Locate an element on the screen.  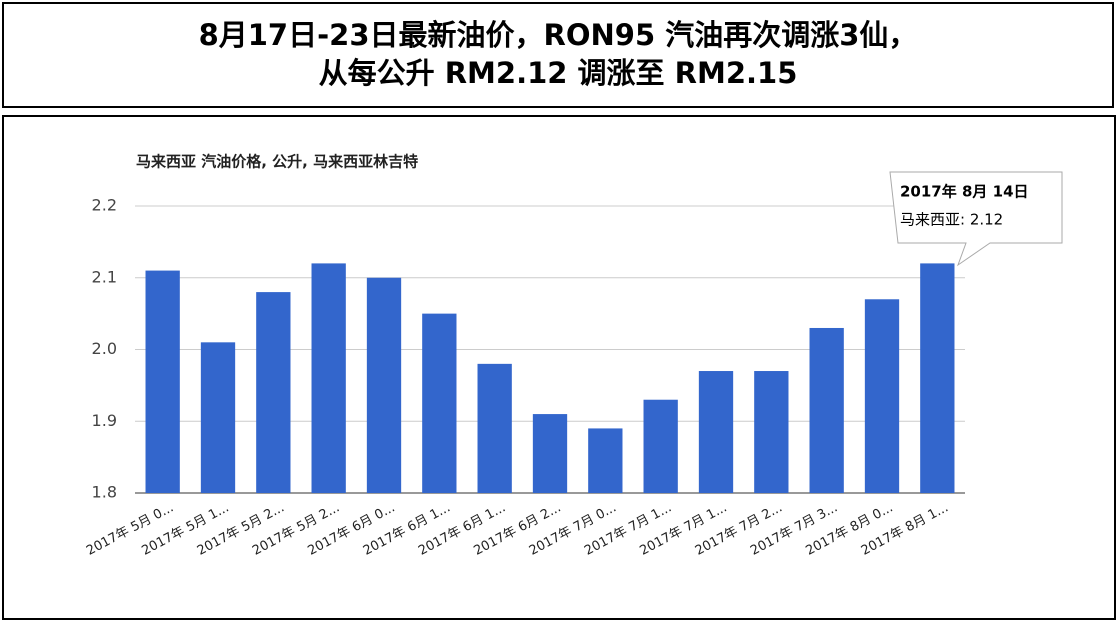
tooltip-text: 马来西亚: 2.12 is located at coordinates (951, 220).